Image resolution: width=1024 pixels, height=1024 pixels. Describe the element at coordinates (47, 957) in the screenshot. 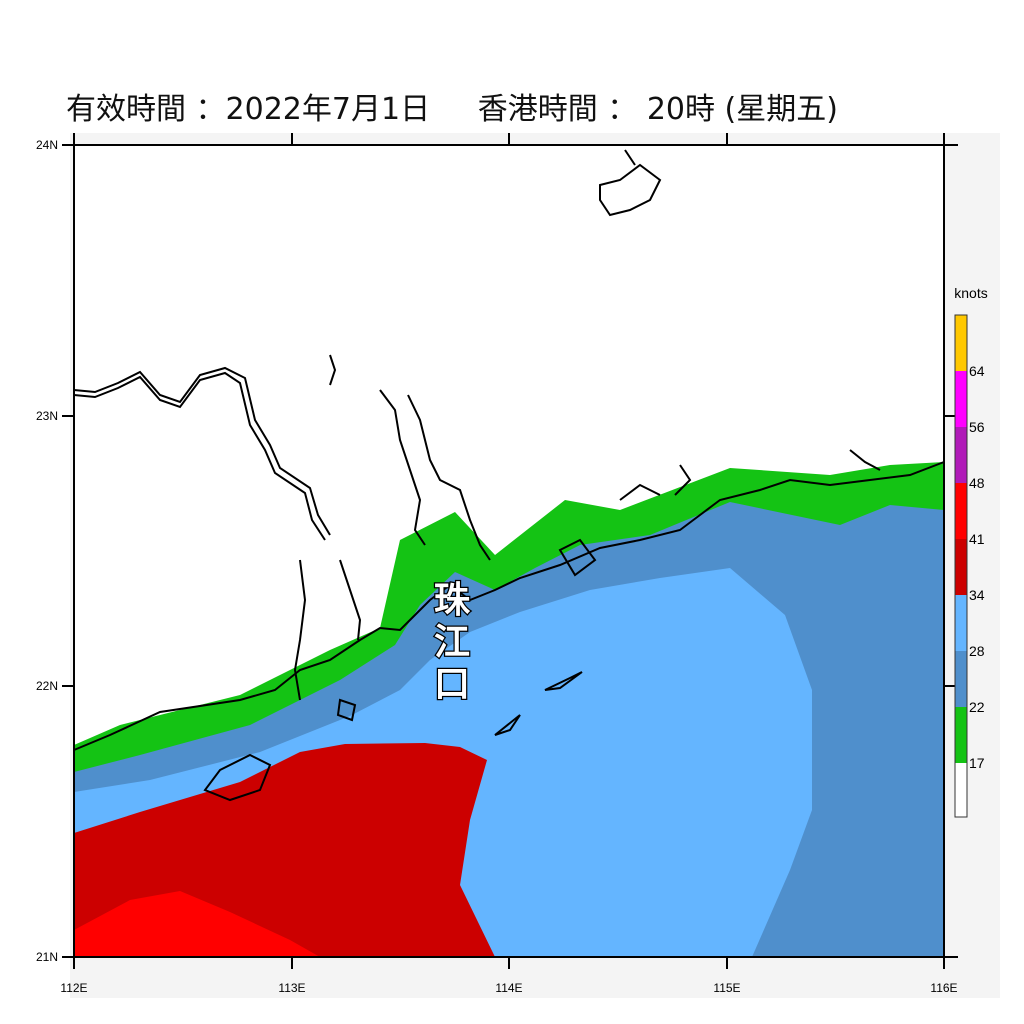

I see `lat-label-21n: 21N` at that location.